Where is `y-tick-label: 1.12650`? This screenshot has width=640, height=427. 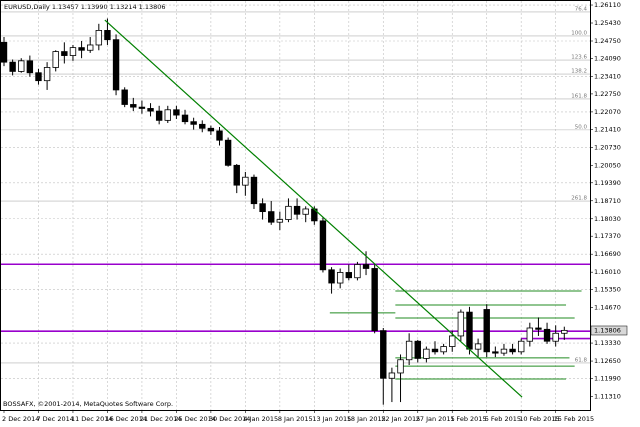
y-tick-label: 1.12650 is located at coordinates (607, 361).